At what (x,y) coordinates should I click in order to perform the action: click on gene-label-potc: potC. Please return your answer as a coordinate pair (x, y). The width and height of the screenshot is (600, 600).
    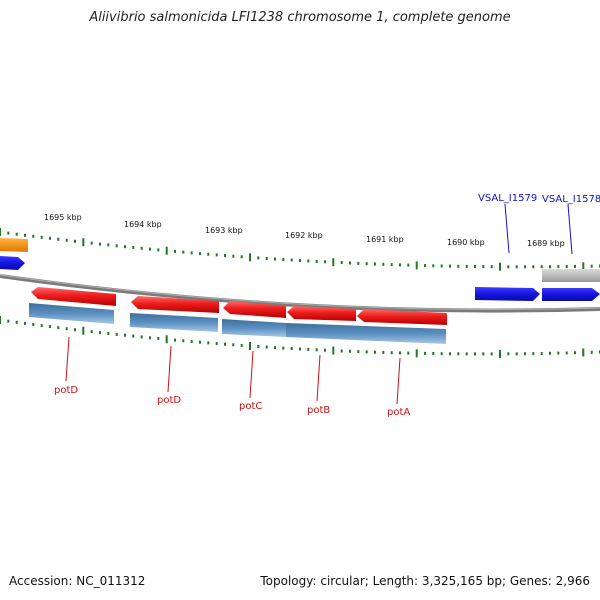
    Looking at the image, I should click on (250, 406).